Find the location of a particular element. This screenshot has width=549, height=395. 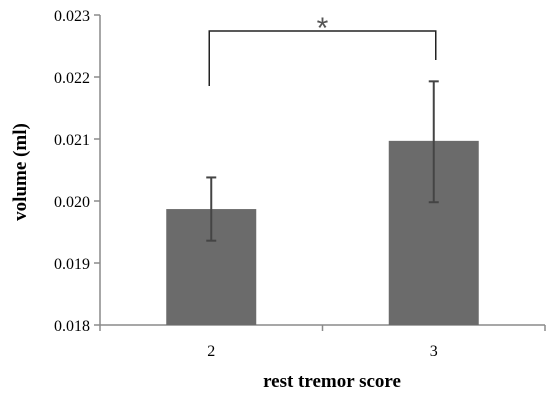

x-tick-label-1: 3 is located at coordinates (434, 351).